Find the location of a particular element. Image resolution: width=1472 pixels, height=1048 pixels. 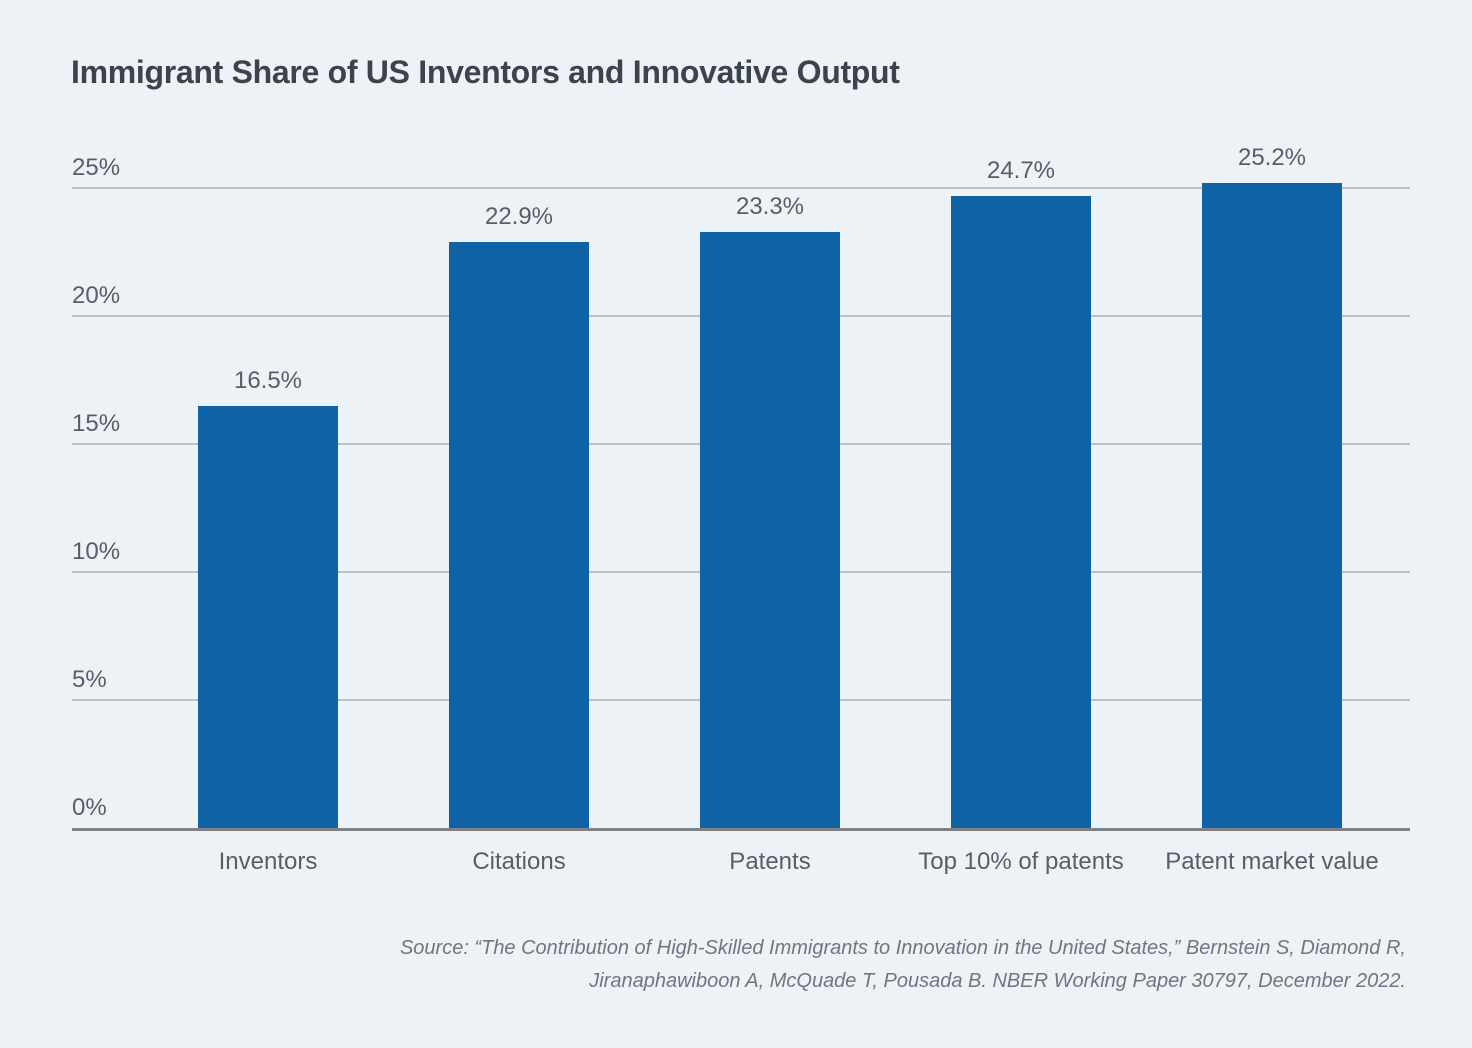

bar-patents is located at coordinates (770, 529).